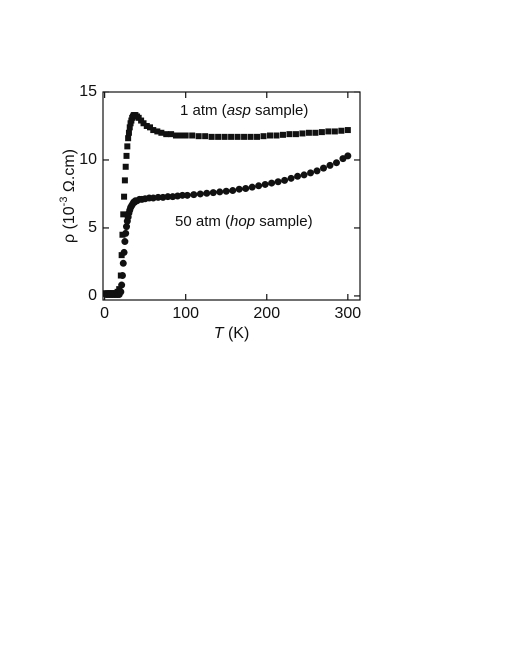  Describe the element at coordinates (185, 313) in the screenshot. I see `x-tick-label: 100` at that location.